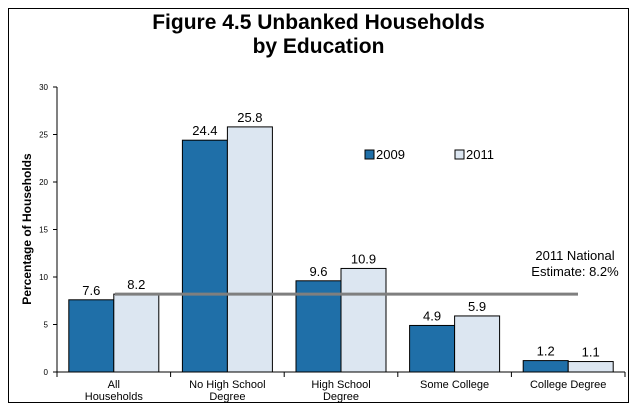 This screenshot has height=411, width=637. Describe the element at coordinates (91, 290) in the screenshot. I see `data-label-2009: 7.6` at that location.